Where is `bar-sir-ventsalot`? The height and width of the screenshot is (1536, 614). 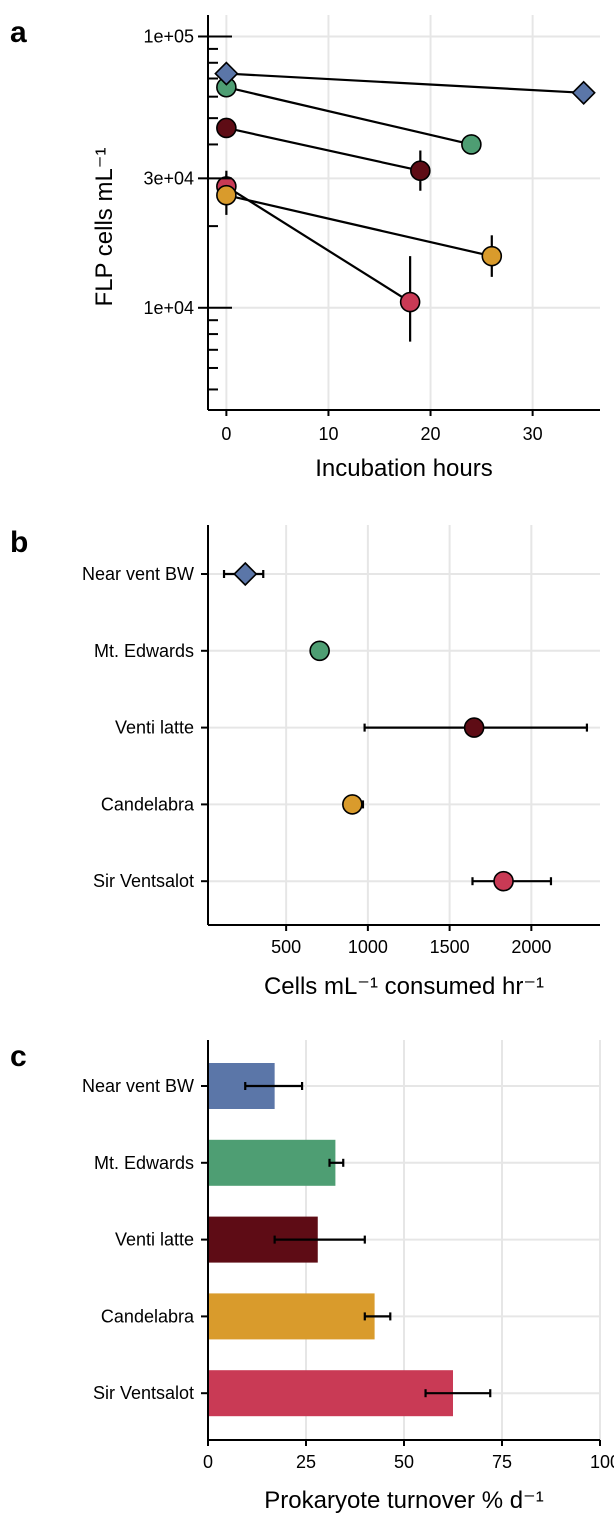
bar-sir-ventsalot is located at coordinates (330, 1393).